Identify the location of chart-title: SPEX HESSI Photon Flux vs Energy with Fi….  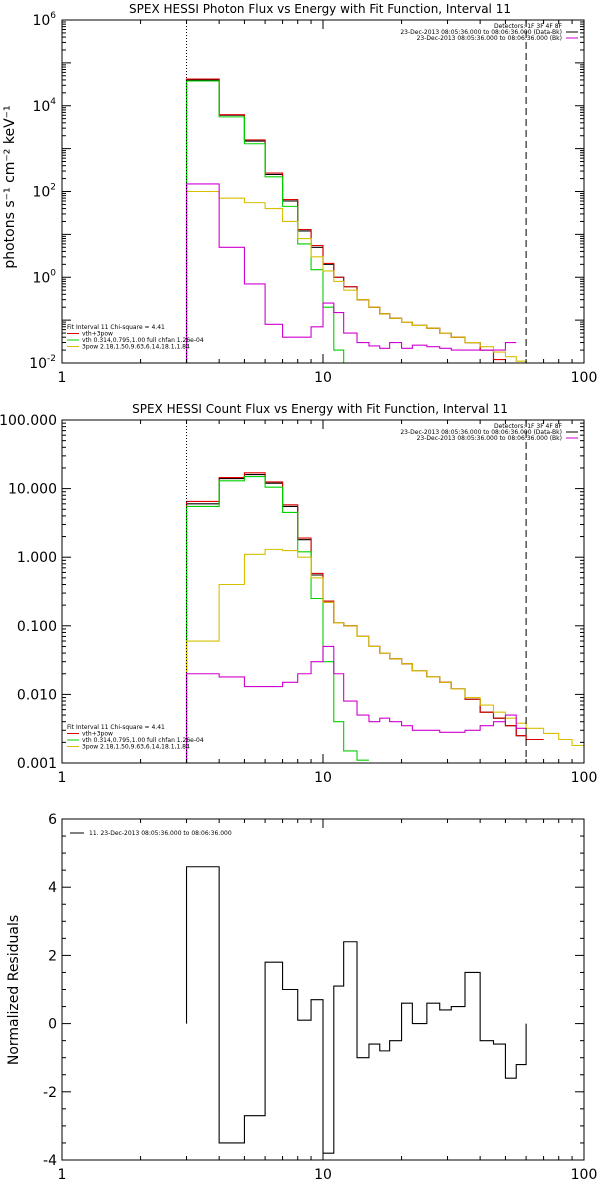
(320, 9).